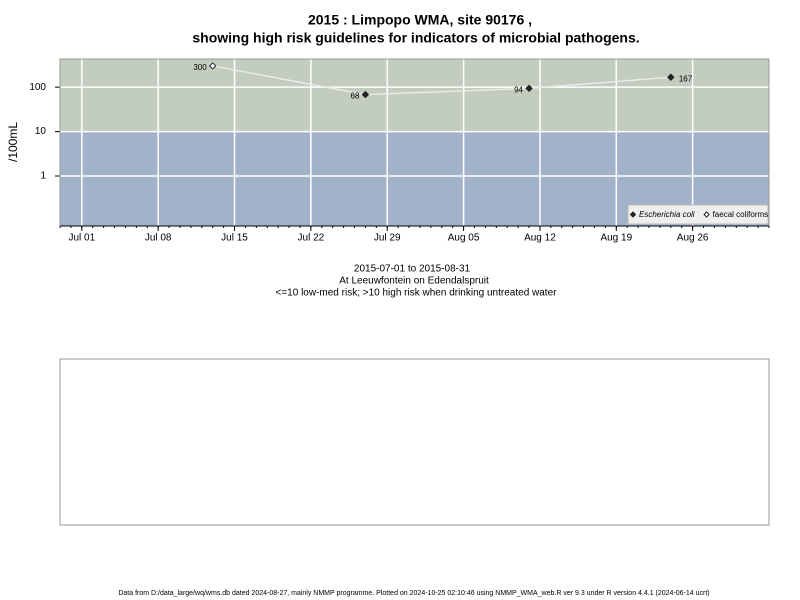 The width and height of the screenshot is (800, 600). I want to click on trend-line, so click(441, 80).